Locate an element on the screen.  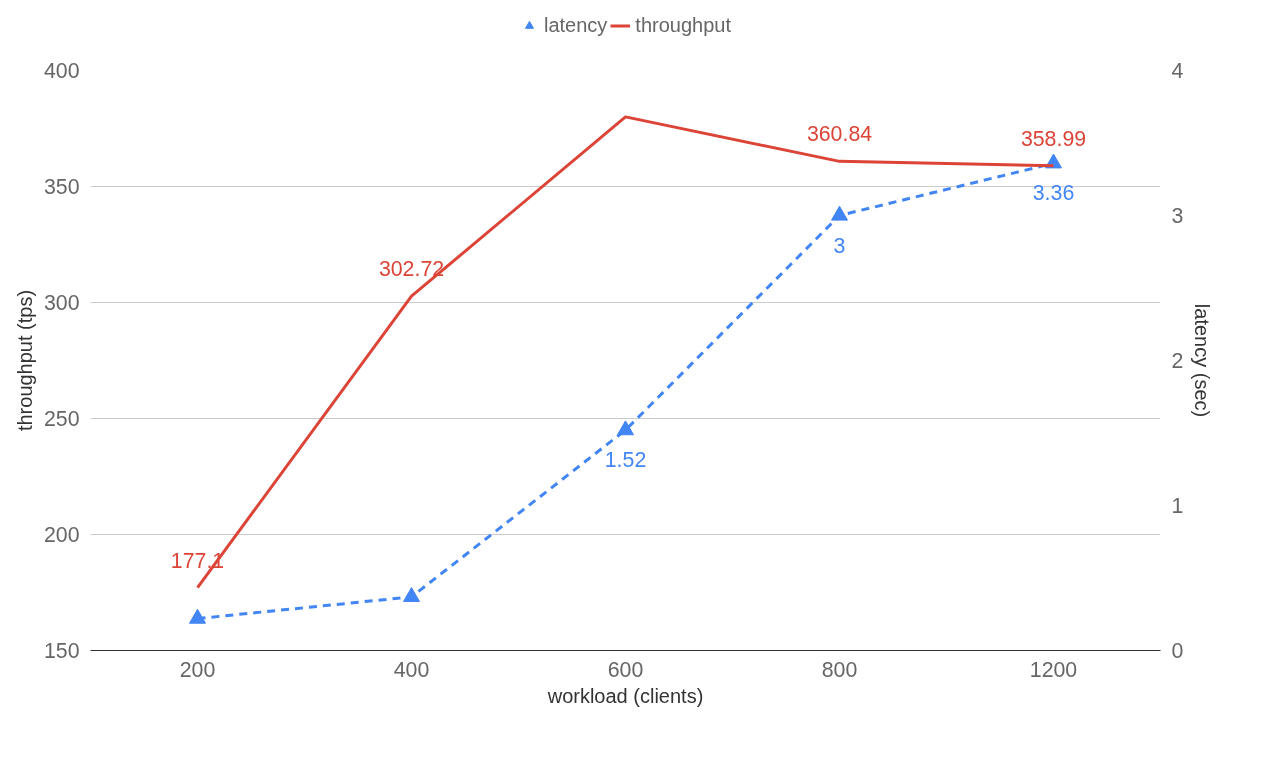
y2-tick-label: 2 is located at coordinates (1177, 361).